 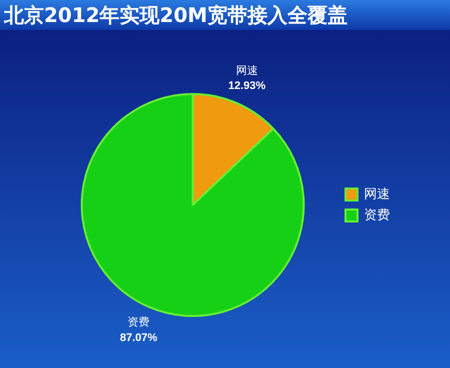 I want to click on slice-label: 资费, so click(x=139, y=322).